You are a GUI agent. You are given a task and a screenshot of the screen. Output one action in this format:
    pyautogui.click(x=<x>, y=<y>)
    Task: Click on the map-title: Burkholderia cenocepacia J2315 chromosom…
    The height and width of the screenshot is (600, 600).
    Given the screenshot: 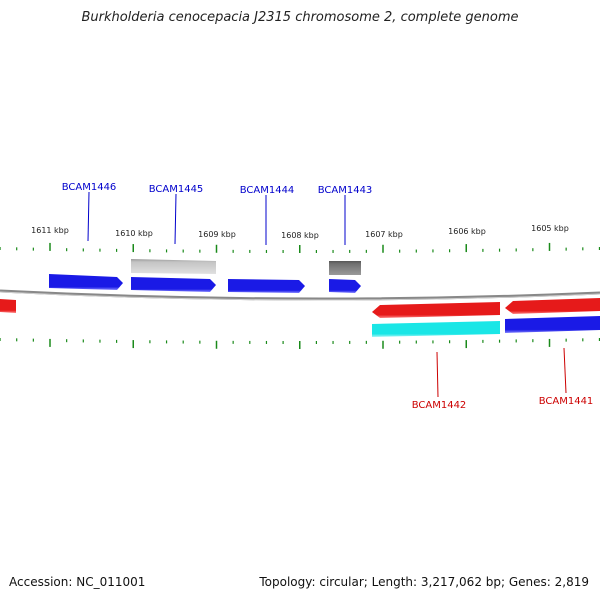 What is the action you would take?
    pyautogui.click(x=300, y=17)
    